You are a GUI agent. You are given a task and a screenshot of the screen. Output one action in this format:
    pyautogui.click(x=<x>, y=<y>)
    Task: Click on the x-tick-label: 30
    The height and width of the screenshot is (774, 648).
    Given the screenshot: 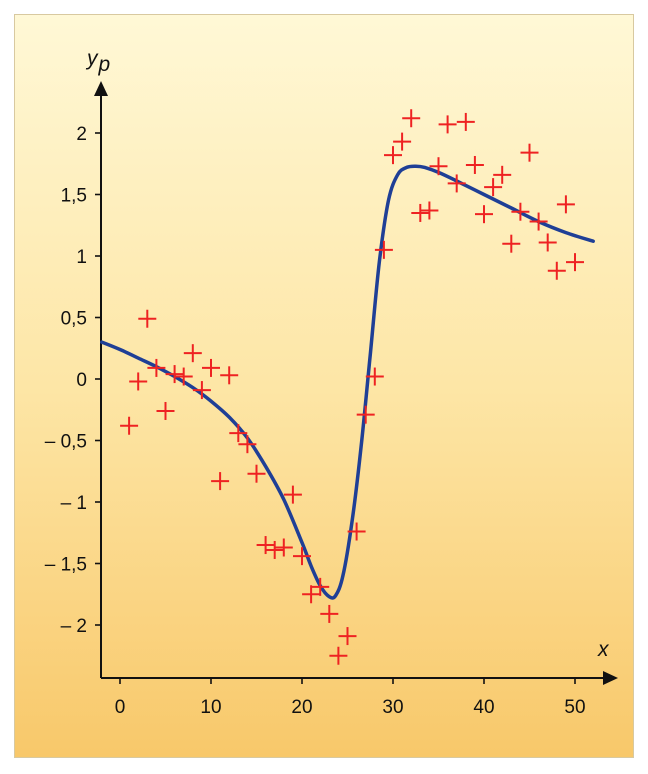 What is the action you would take?
    pyautogui.click(x=392, y=707)
    